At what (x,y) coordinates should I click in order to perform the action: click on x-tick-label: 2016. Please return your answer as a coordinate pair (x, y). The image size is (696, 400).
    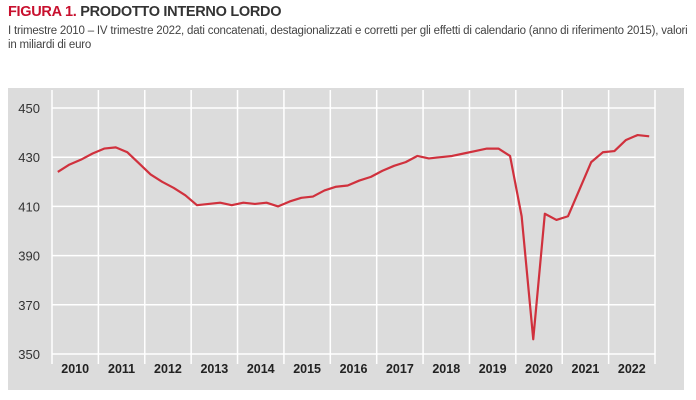
    Looking at the image, I should click on (354, 369).